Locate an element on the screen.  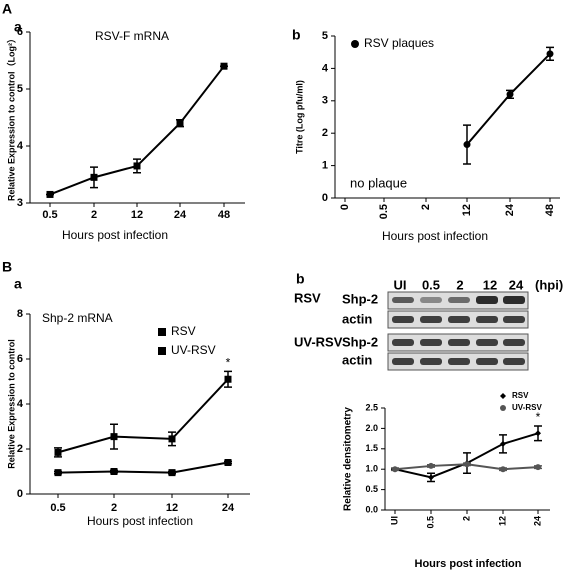
x-tick-label: 0 is located at coordinates (345, 207).